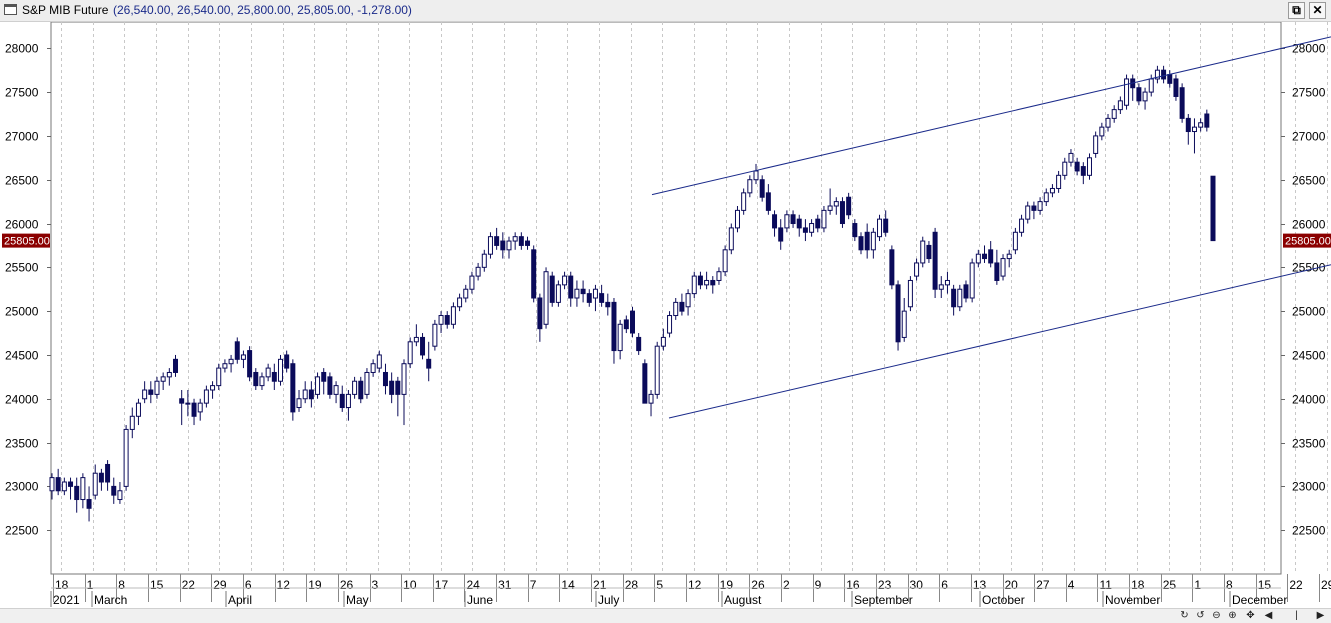 The image size is (1331, 623). What do you see at coordinates (65, 10) in the screenshot?
I see `window-title: S&P MIB Future` at bounding box center [65, 10].